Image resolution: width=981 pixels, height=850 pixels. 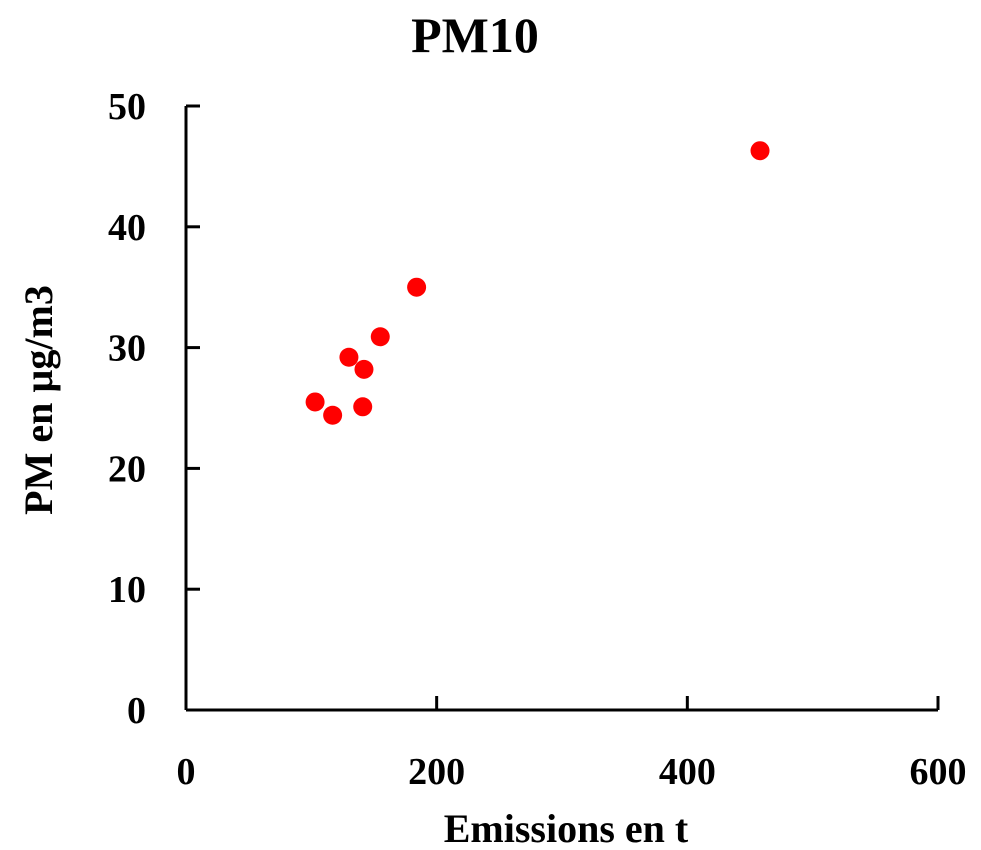 I want to click on y-tick-label: 0, so click(x=136, y=711).